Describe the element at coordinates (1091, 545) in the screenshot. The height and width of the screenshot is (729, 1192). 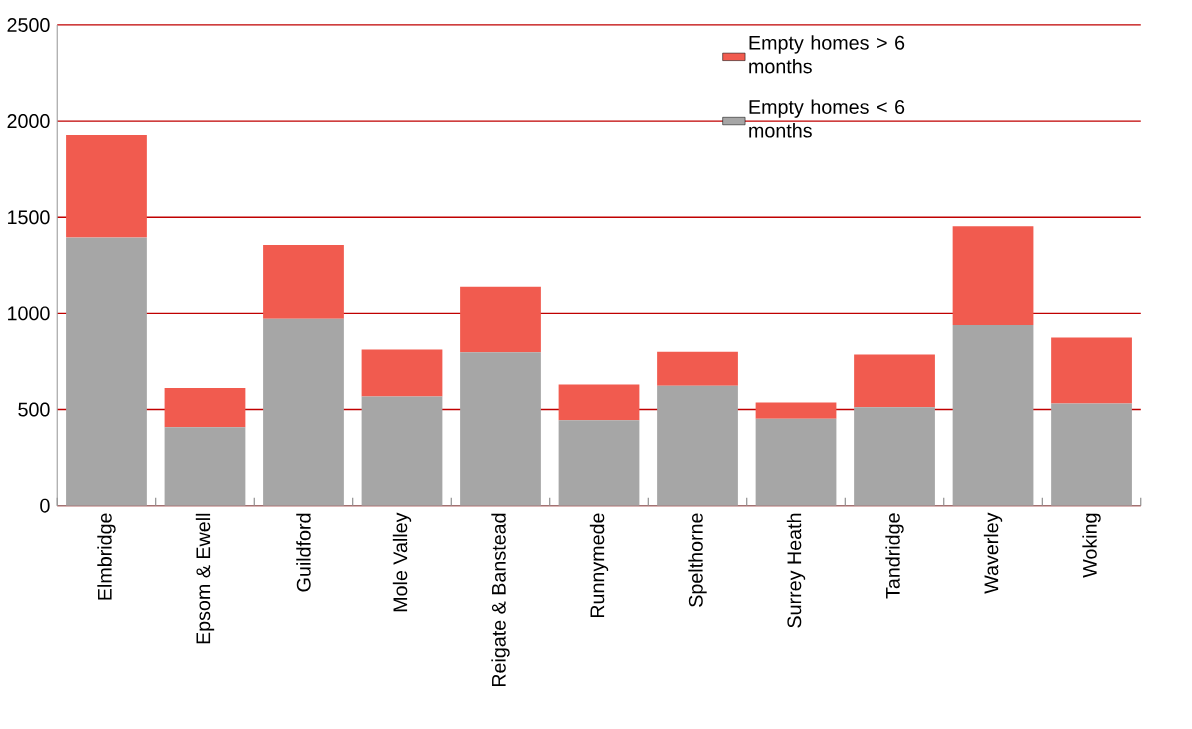
I see `x-tick-label: Woking` at that location.